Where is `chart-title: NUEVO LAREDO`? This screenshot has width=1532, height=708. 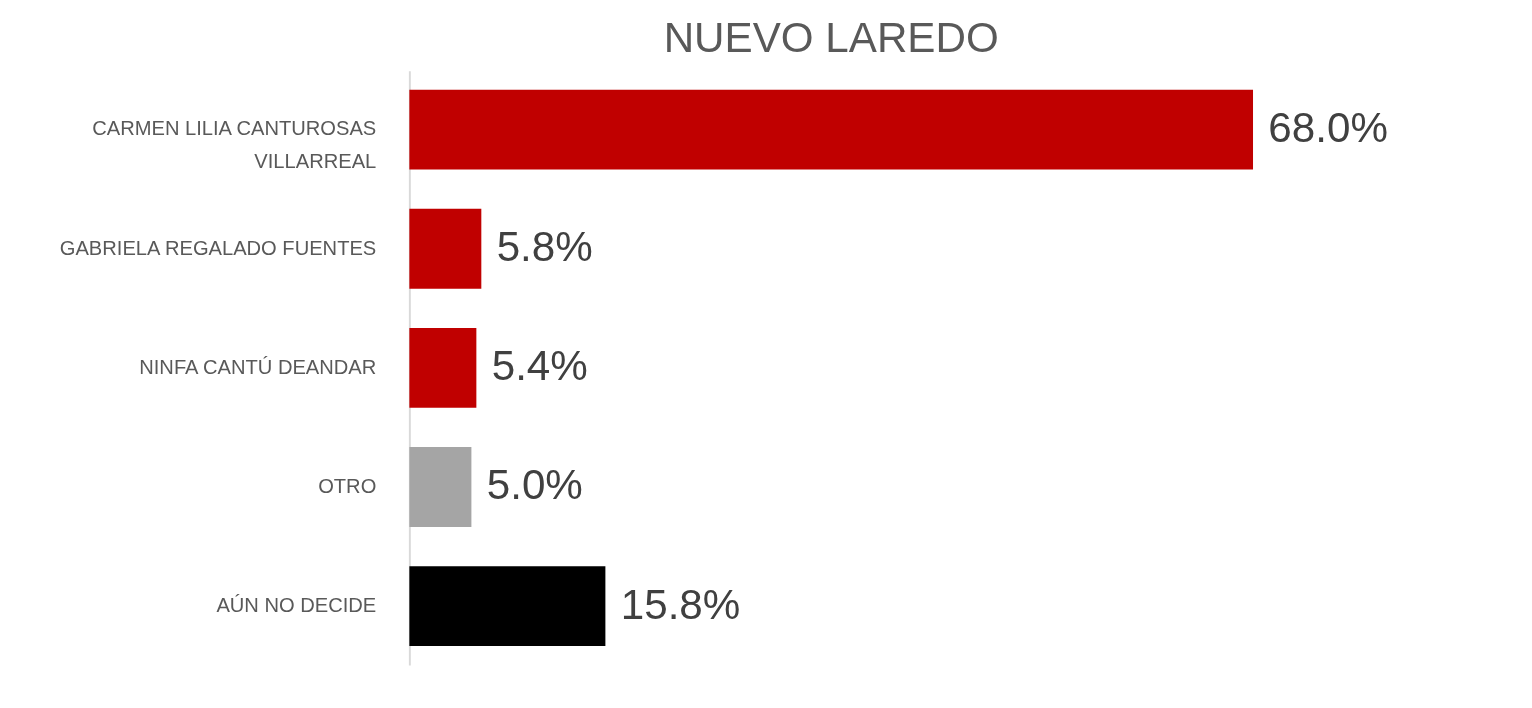 chart-title: NUEVO LAREDO is located at coordinates (831, 38).